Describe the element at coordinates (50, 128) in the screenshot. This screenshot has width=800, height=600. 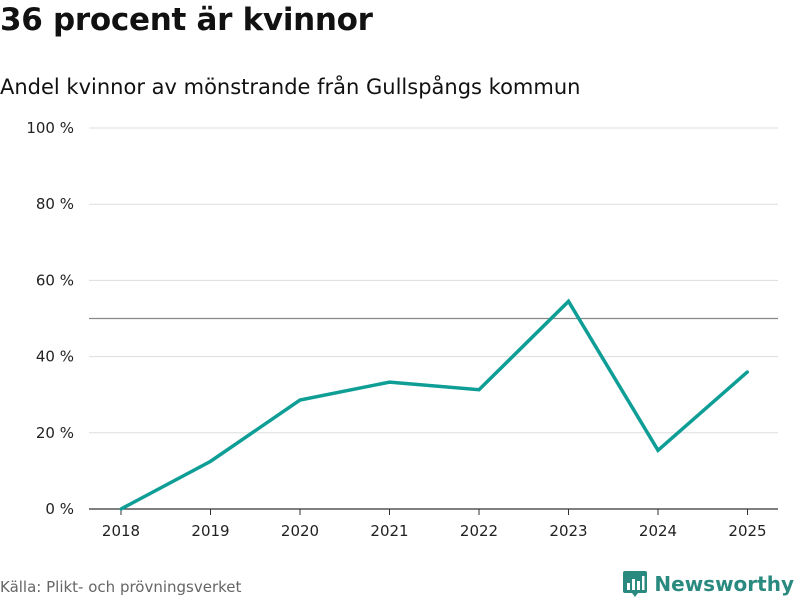
I see `y-tick-label: 100 %` at that location.